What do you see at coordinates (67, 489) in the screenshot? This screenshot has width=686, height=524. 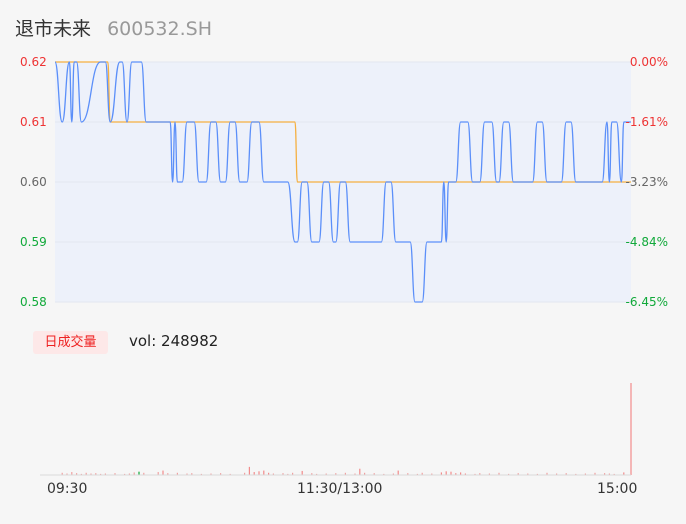 I see `time-label-open: 09:30` at bounding box center [67, 489].